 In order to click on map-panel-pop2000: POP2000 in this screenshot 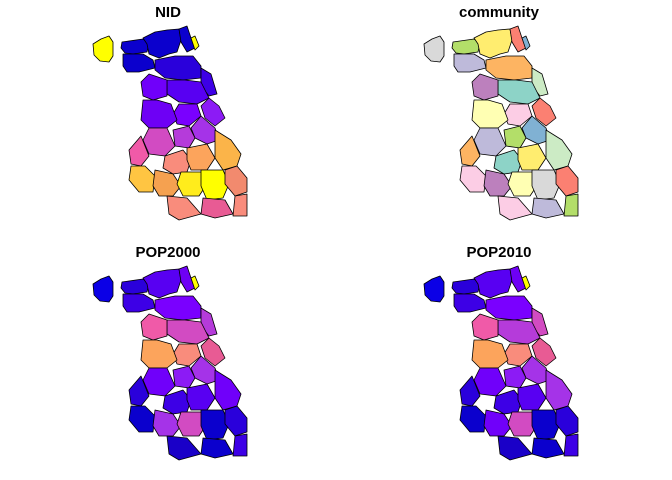, I will do `click(170, 352)`.